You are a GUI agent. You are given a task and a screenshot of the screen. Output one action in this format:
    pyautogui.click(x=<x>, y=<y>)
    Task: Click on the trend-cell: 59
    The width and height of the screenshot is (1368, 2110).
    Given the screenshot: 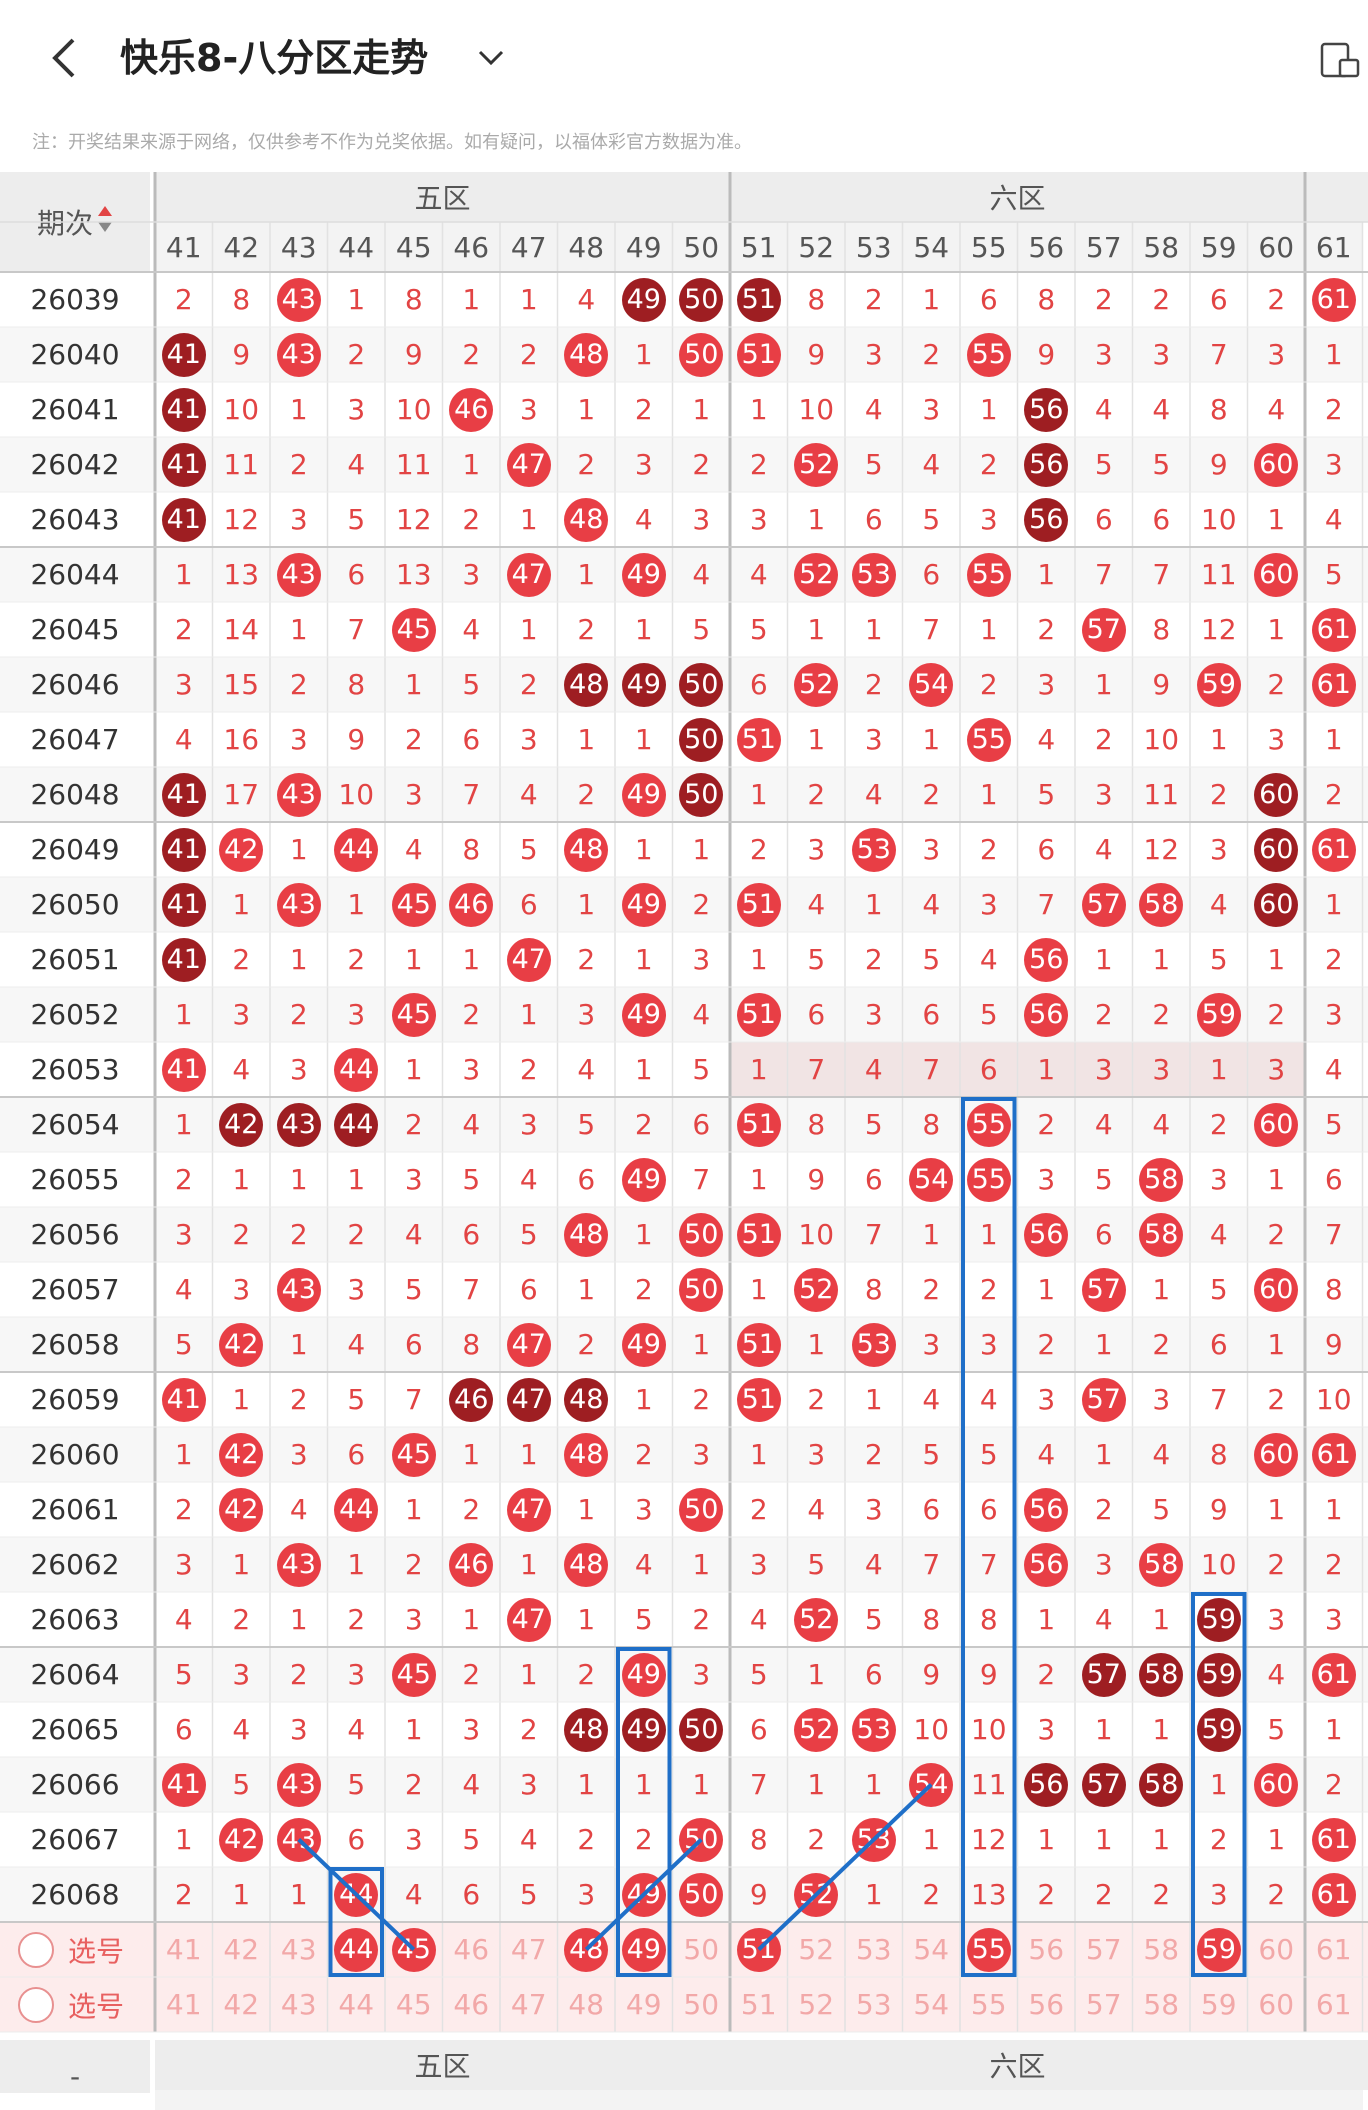 What is the action you would take?
    pyautogui.click(x=1219, y=1619)
    